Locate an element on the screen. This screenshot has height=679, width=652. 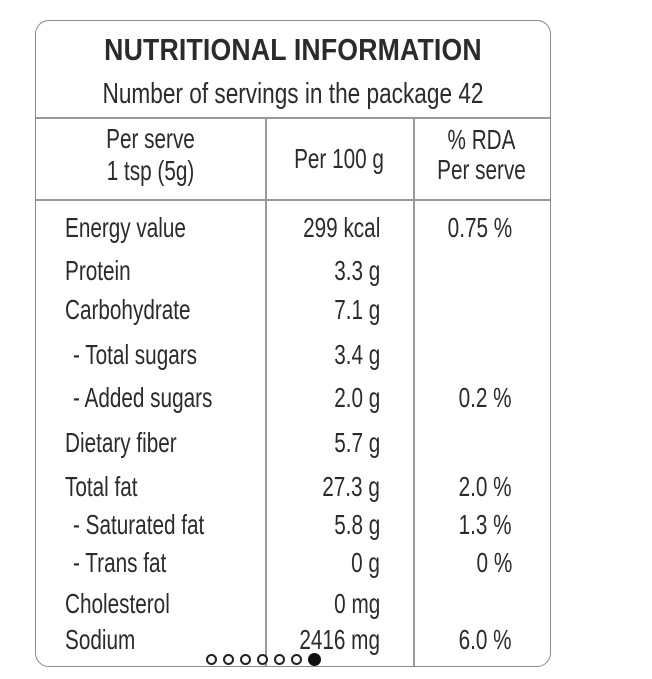
row-added-sugars-value: 2.0 g is located at coordinates (356, 397).